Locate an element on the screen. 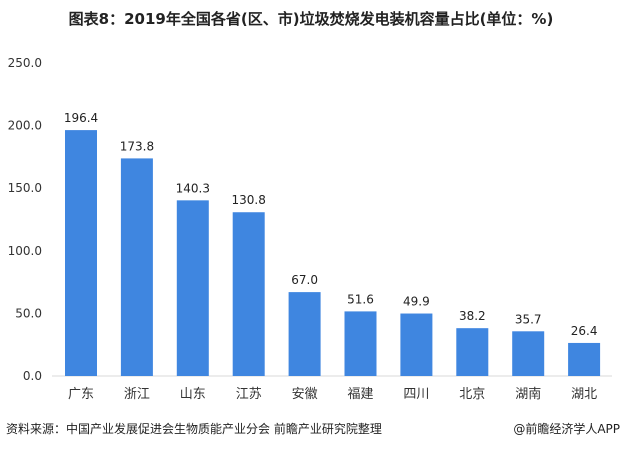 This screenshot has height=449, width=622. x-tick-label: 四川 is located at coordinates (416, 394).